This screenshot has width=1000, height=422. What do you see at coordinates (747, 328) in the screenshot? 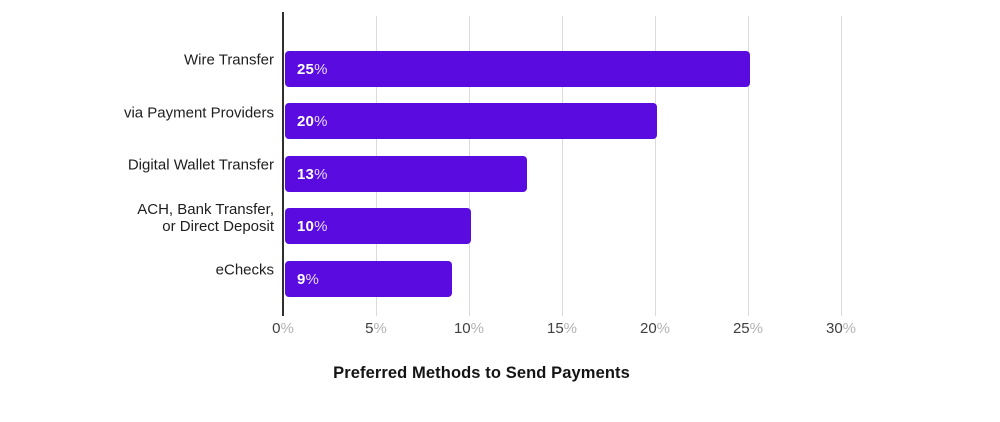
I see `x-tick-25: 25%` at bounding box center [747, 328].